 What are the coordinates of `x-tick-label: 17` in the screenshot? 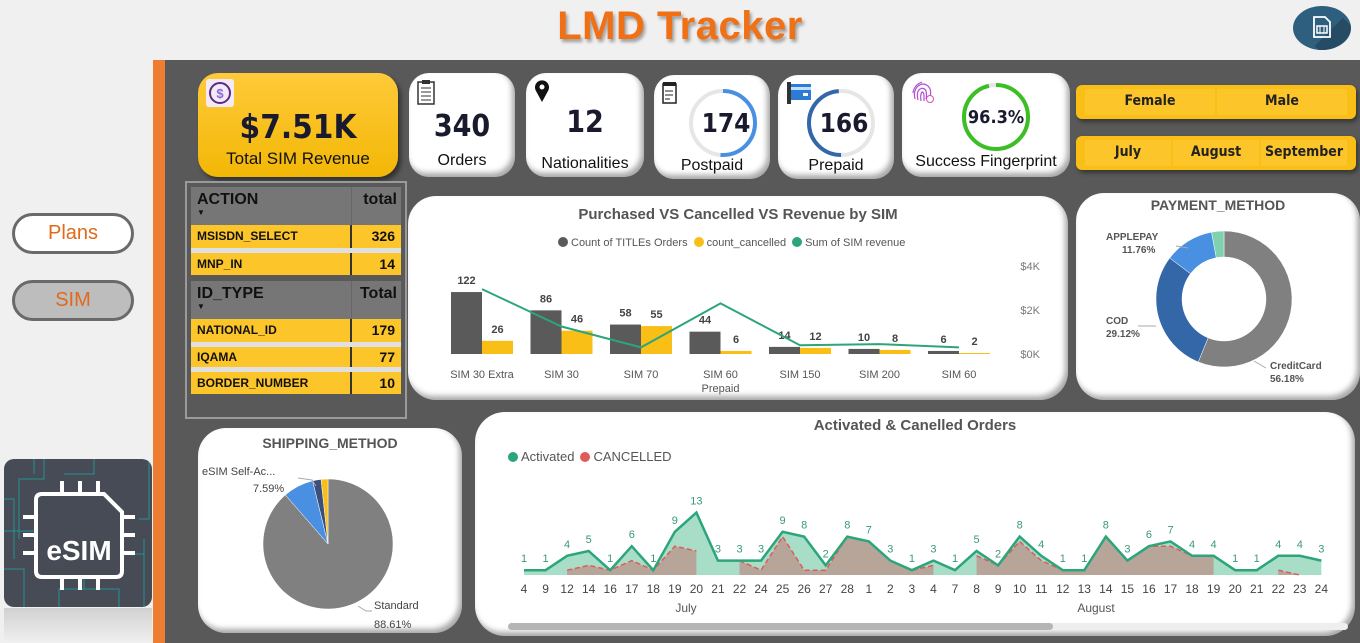 It's located at (632, 589).